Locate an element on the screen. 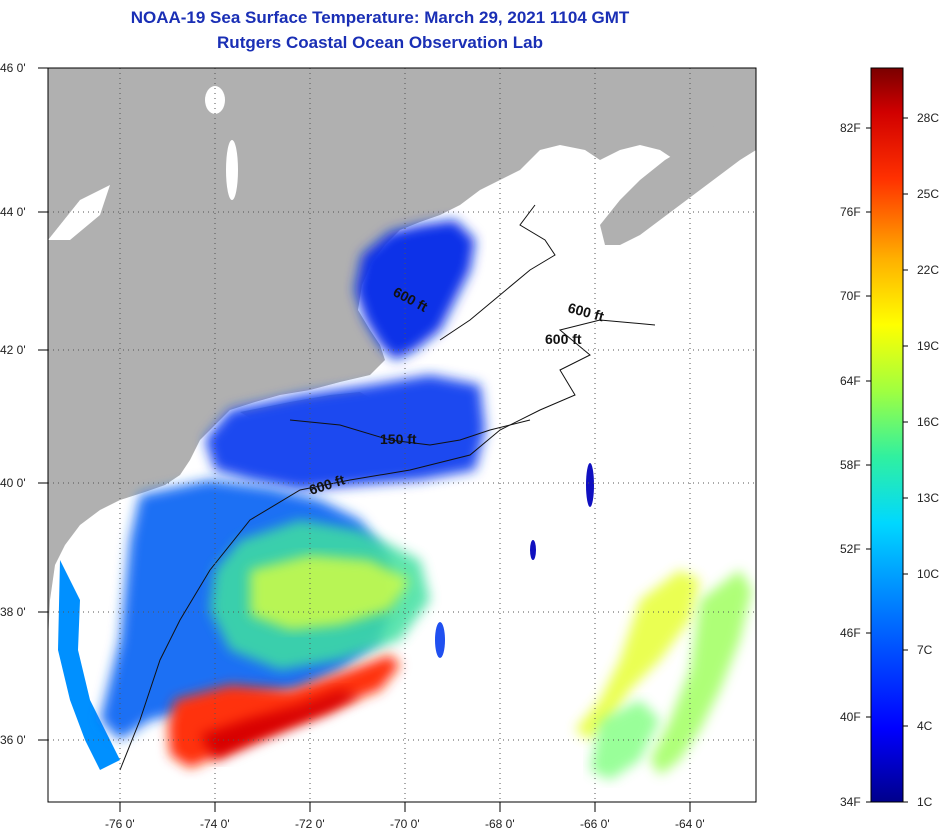  colorbar-label-c: 10C is located at coordinates (928, 574).